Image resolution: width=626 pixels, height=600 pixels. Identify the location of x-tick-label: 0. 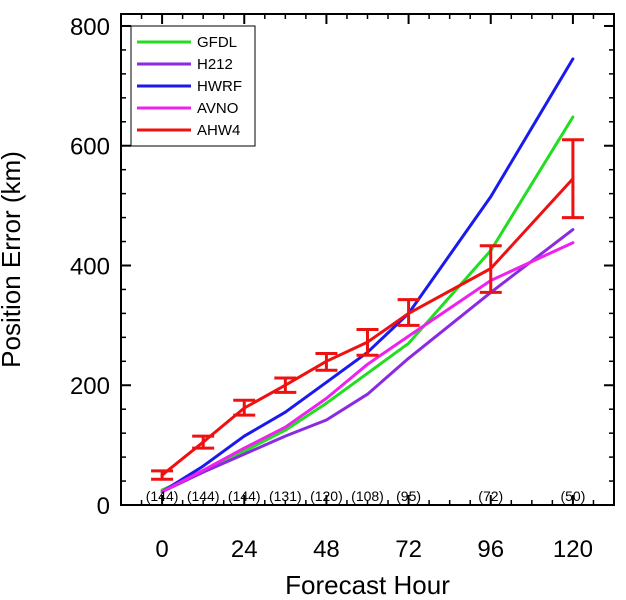
(161, 549).